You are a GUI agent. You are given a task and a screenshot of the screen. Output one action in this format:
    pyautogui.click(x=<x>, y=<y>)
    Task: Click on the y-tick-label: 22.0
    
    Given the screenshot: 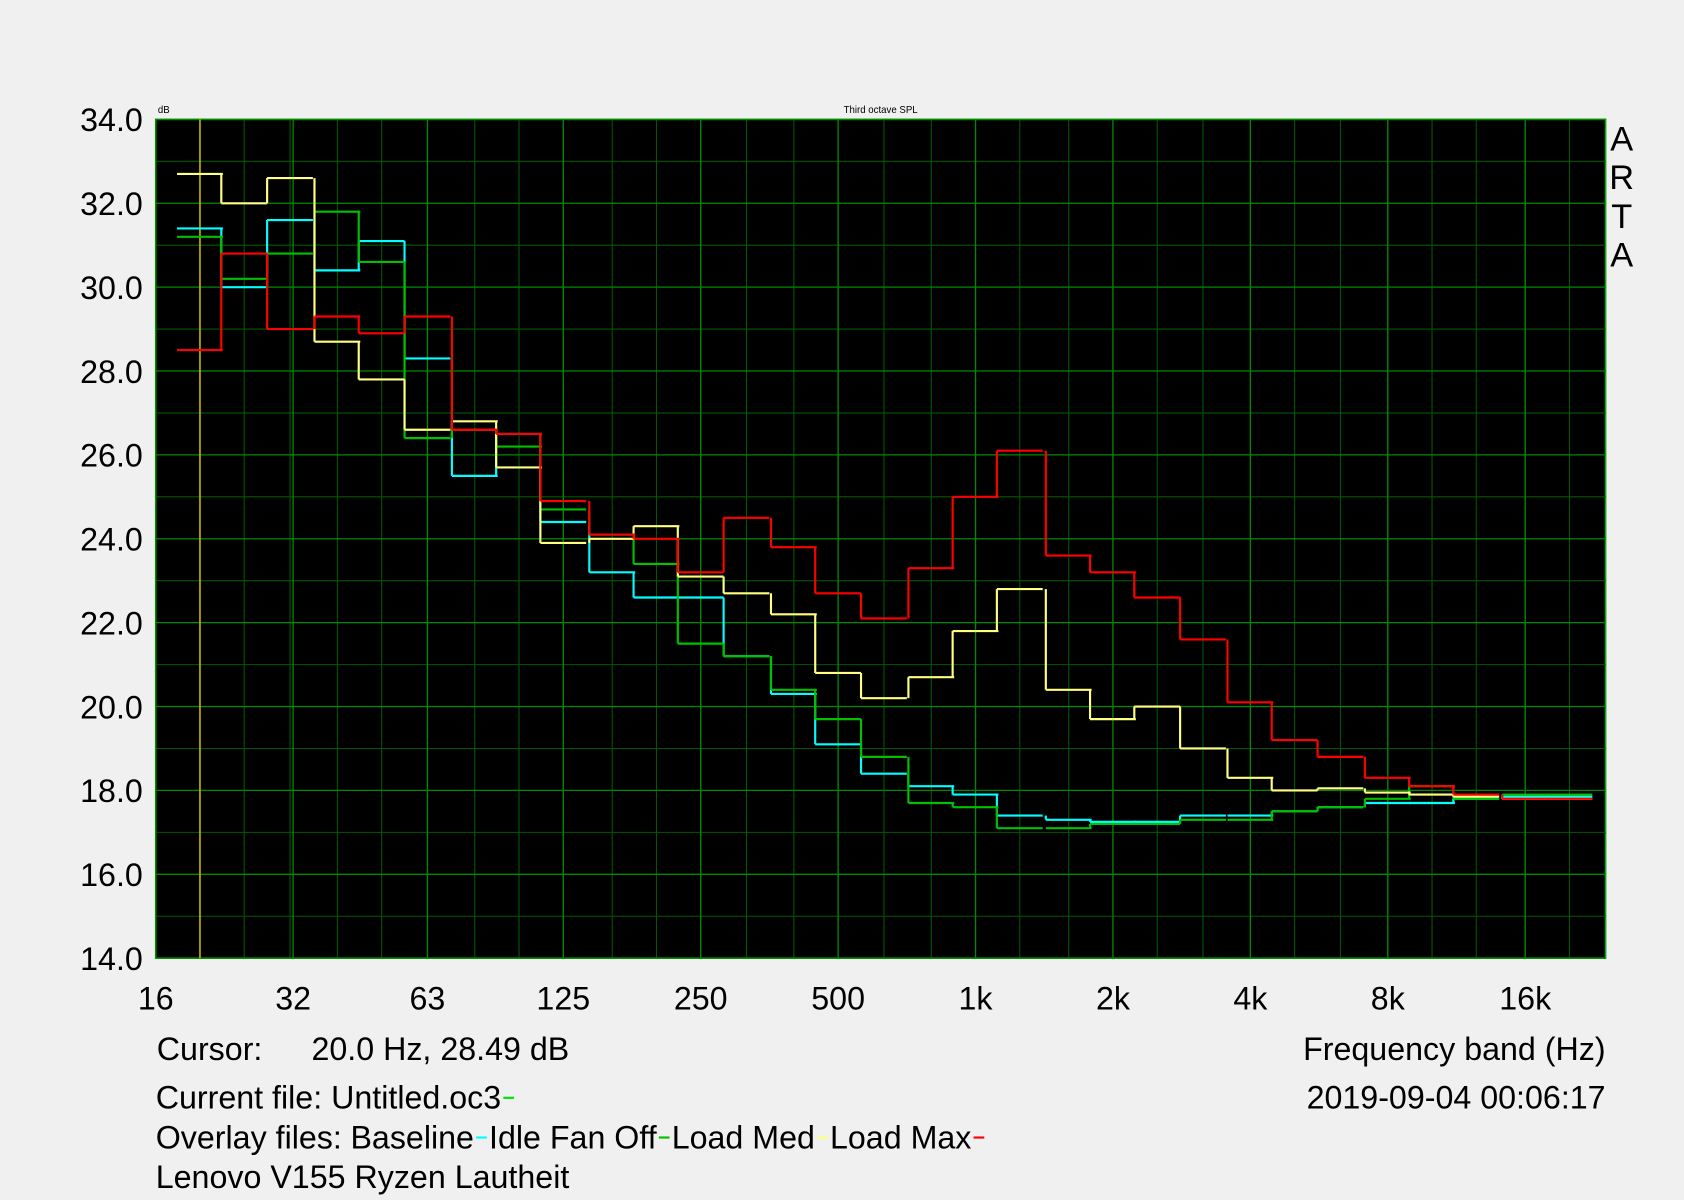 What is the action you would take?
    pyautogui.click(x=111, y=623)
    